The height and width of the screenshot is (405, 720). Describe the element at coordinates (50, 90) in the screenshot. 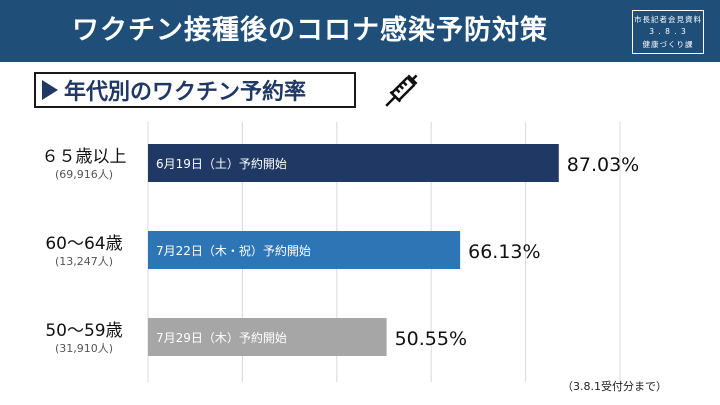

I see `play-triangle-icon` at that location.